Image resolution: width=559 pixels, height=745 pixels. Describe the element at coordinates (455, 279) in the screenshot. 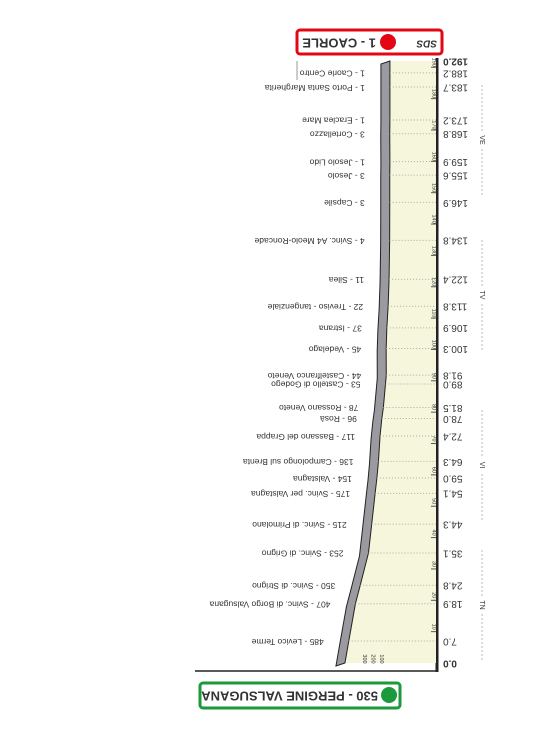

I see `km-label: 122.4` at that location.